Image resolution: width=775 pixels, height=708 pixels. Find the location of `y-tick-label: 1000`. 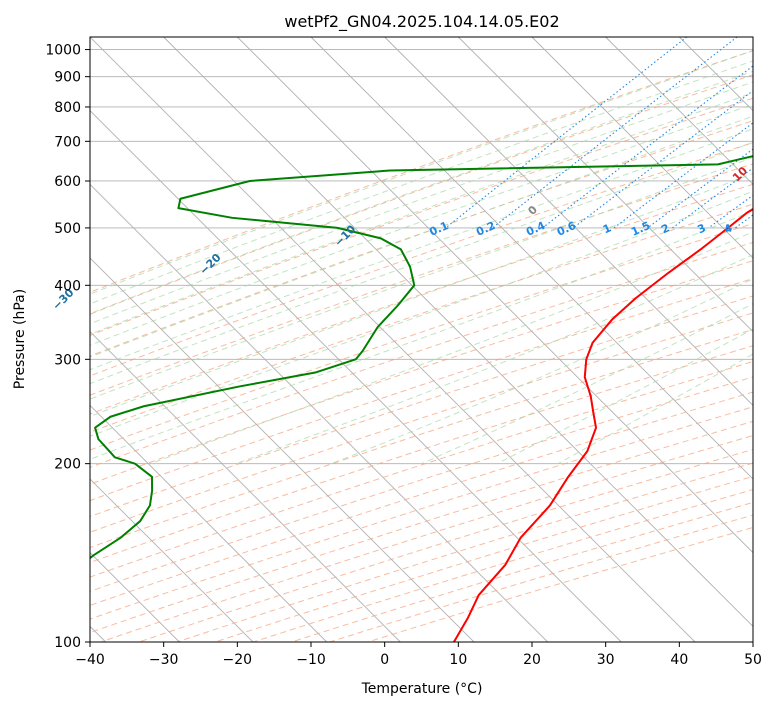

y-tick-label: 1000 is located at coordinates (63, 51).